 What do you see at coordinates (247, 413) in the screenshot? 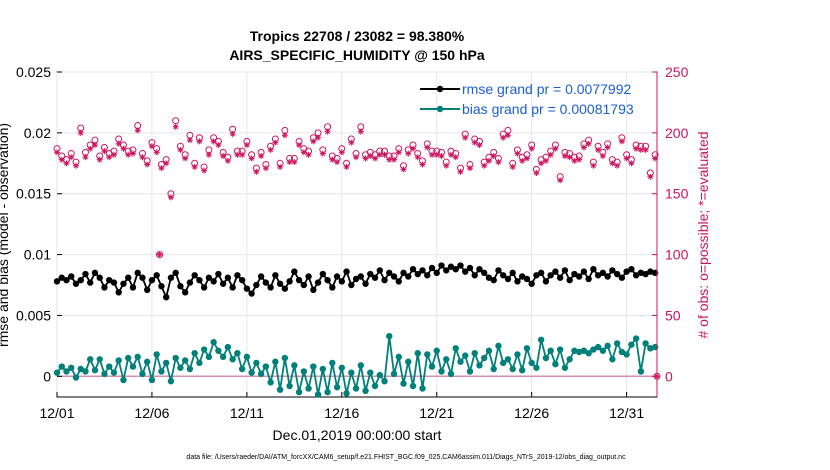
I see `x-tick-label: 12/11` at bounding box center [247, 413].